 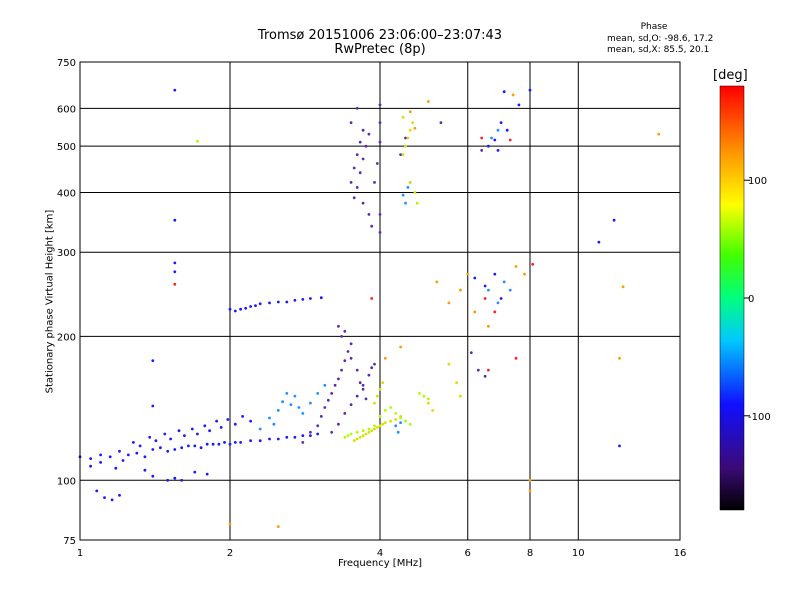 What do you see at coordinates (658, 50) in the screenshot?
I see `phase-stats-x: mean, sd,X: 85.5, 20.1` at bounding box center [658, 50].